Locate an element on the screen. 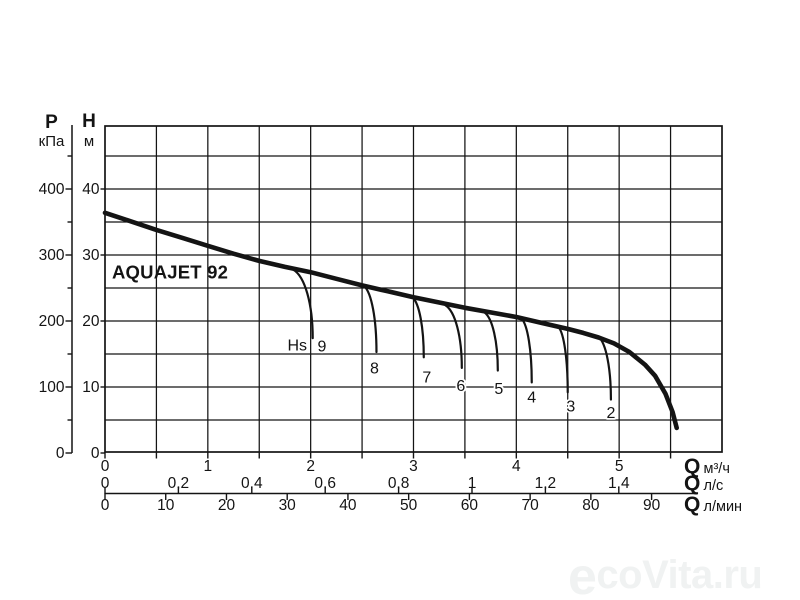  hs-label: Hs is located at coordinates (298, 345).